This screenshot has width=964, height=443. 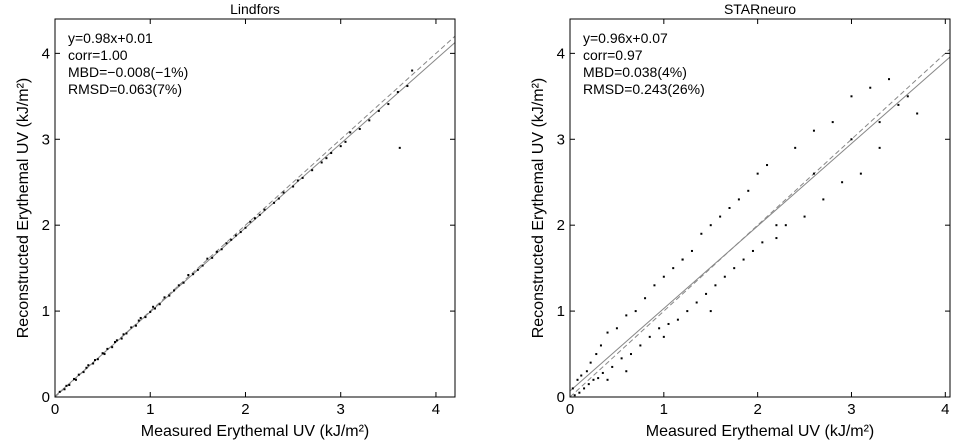 What do you see at coordinates (851, 409) in the screenshot?
I see `x-tick-label: 3` at bounding box center [851, 409].